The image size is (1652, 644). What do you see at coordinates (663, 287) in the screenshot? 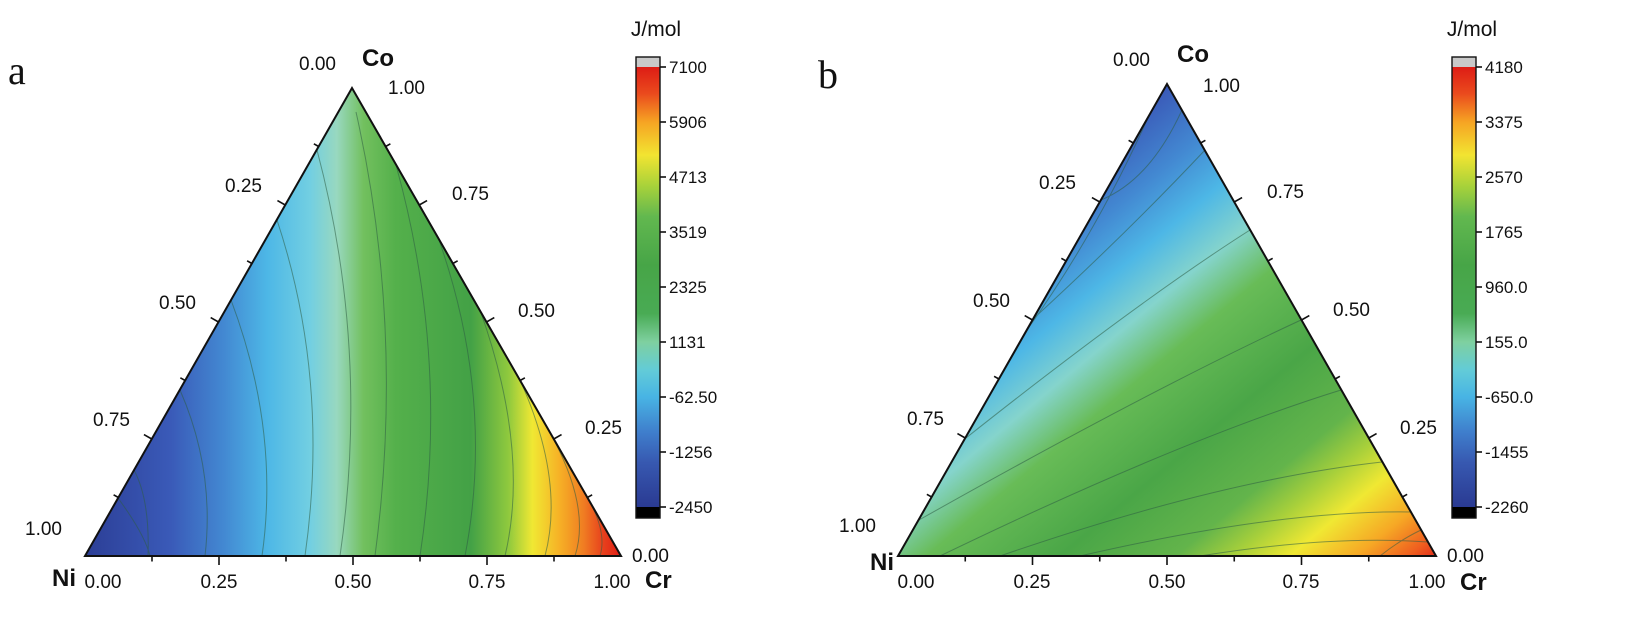
I see `colorbar-ticks-a` at bounding box center [663, 287].